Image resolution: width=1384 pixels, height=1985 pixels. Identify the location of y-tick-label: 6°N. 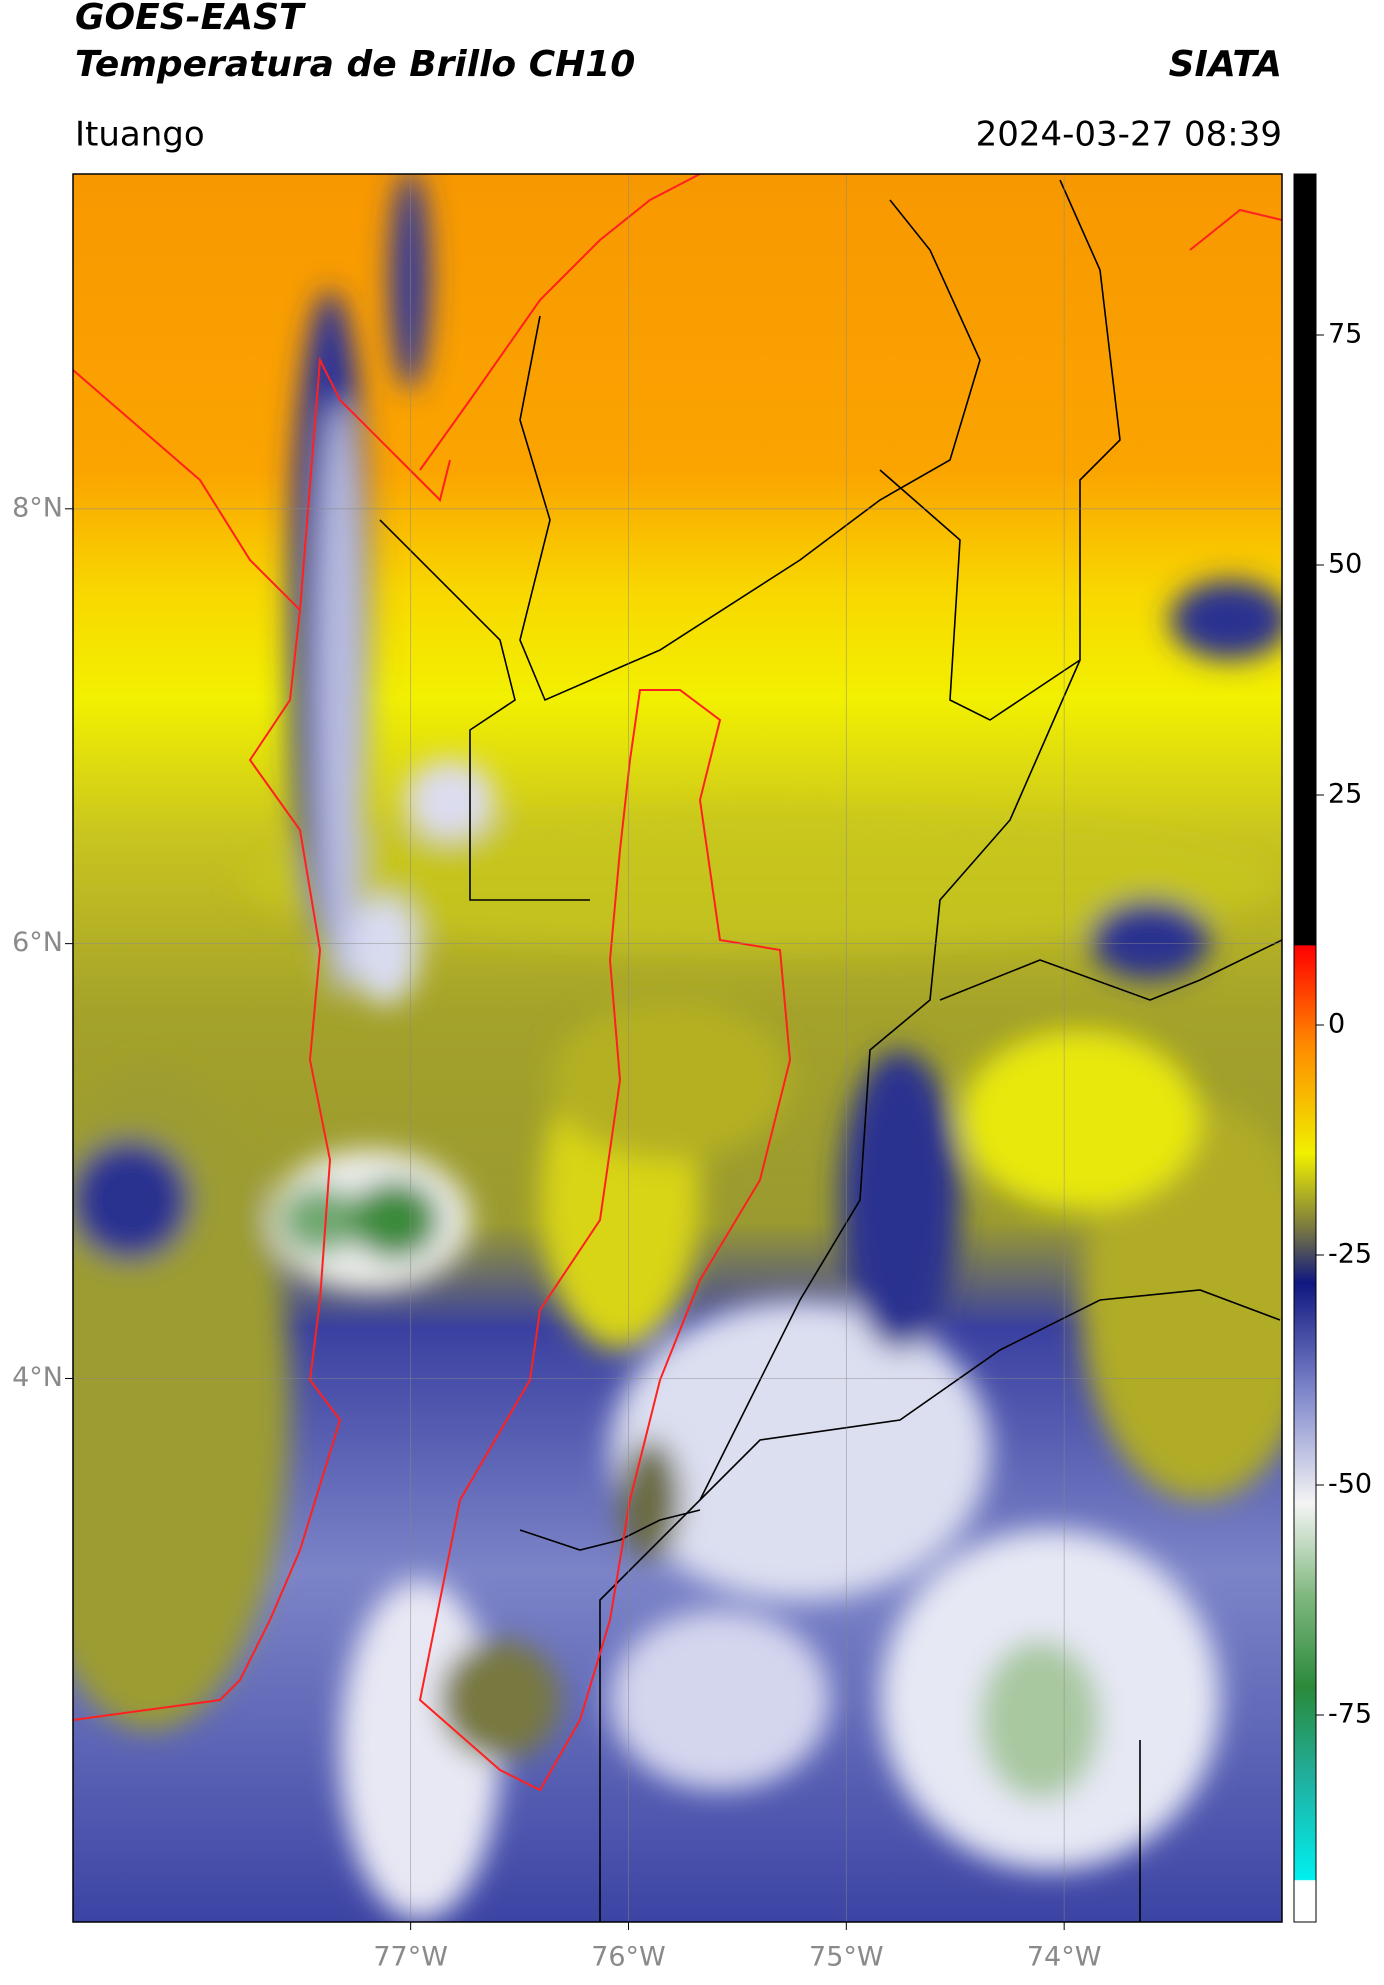
(37, 942).